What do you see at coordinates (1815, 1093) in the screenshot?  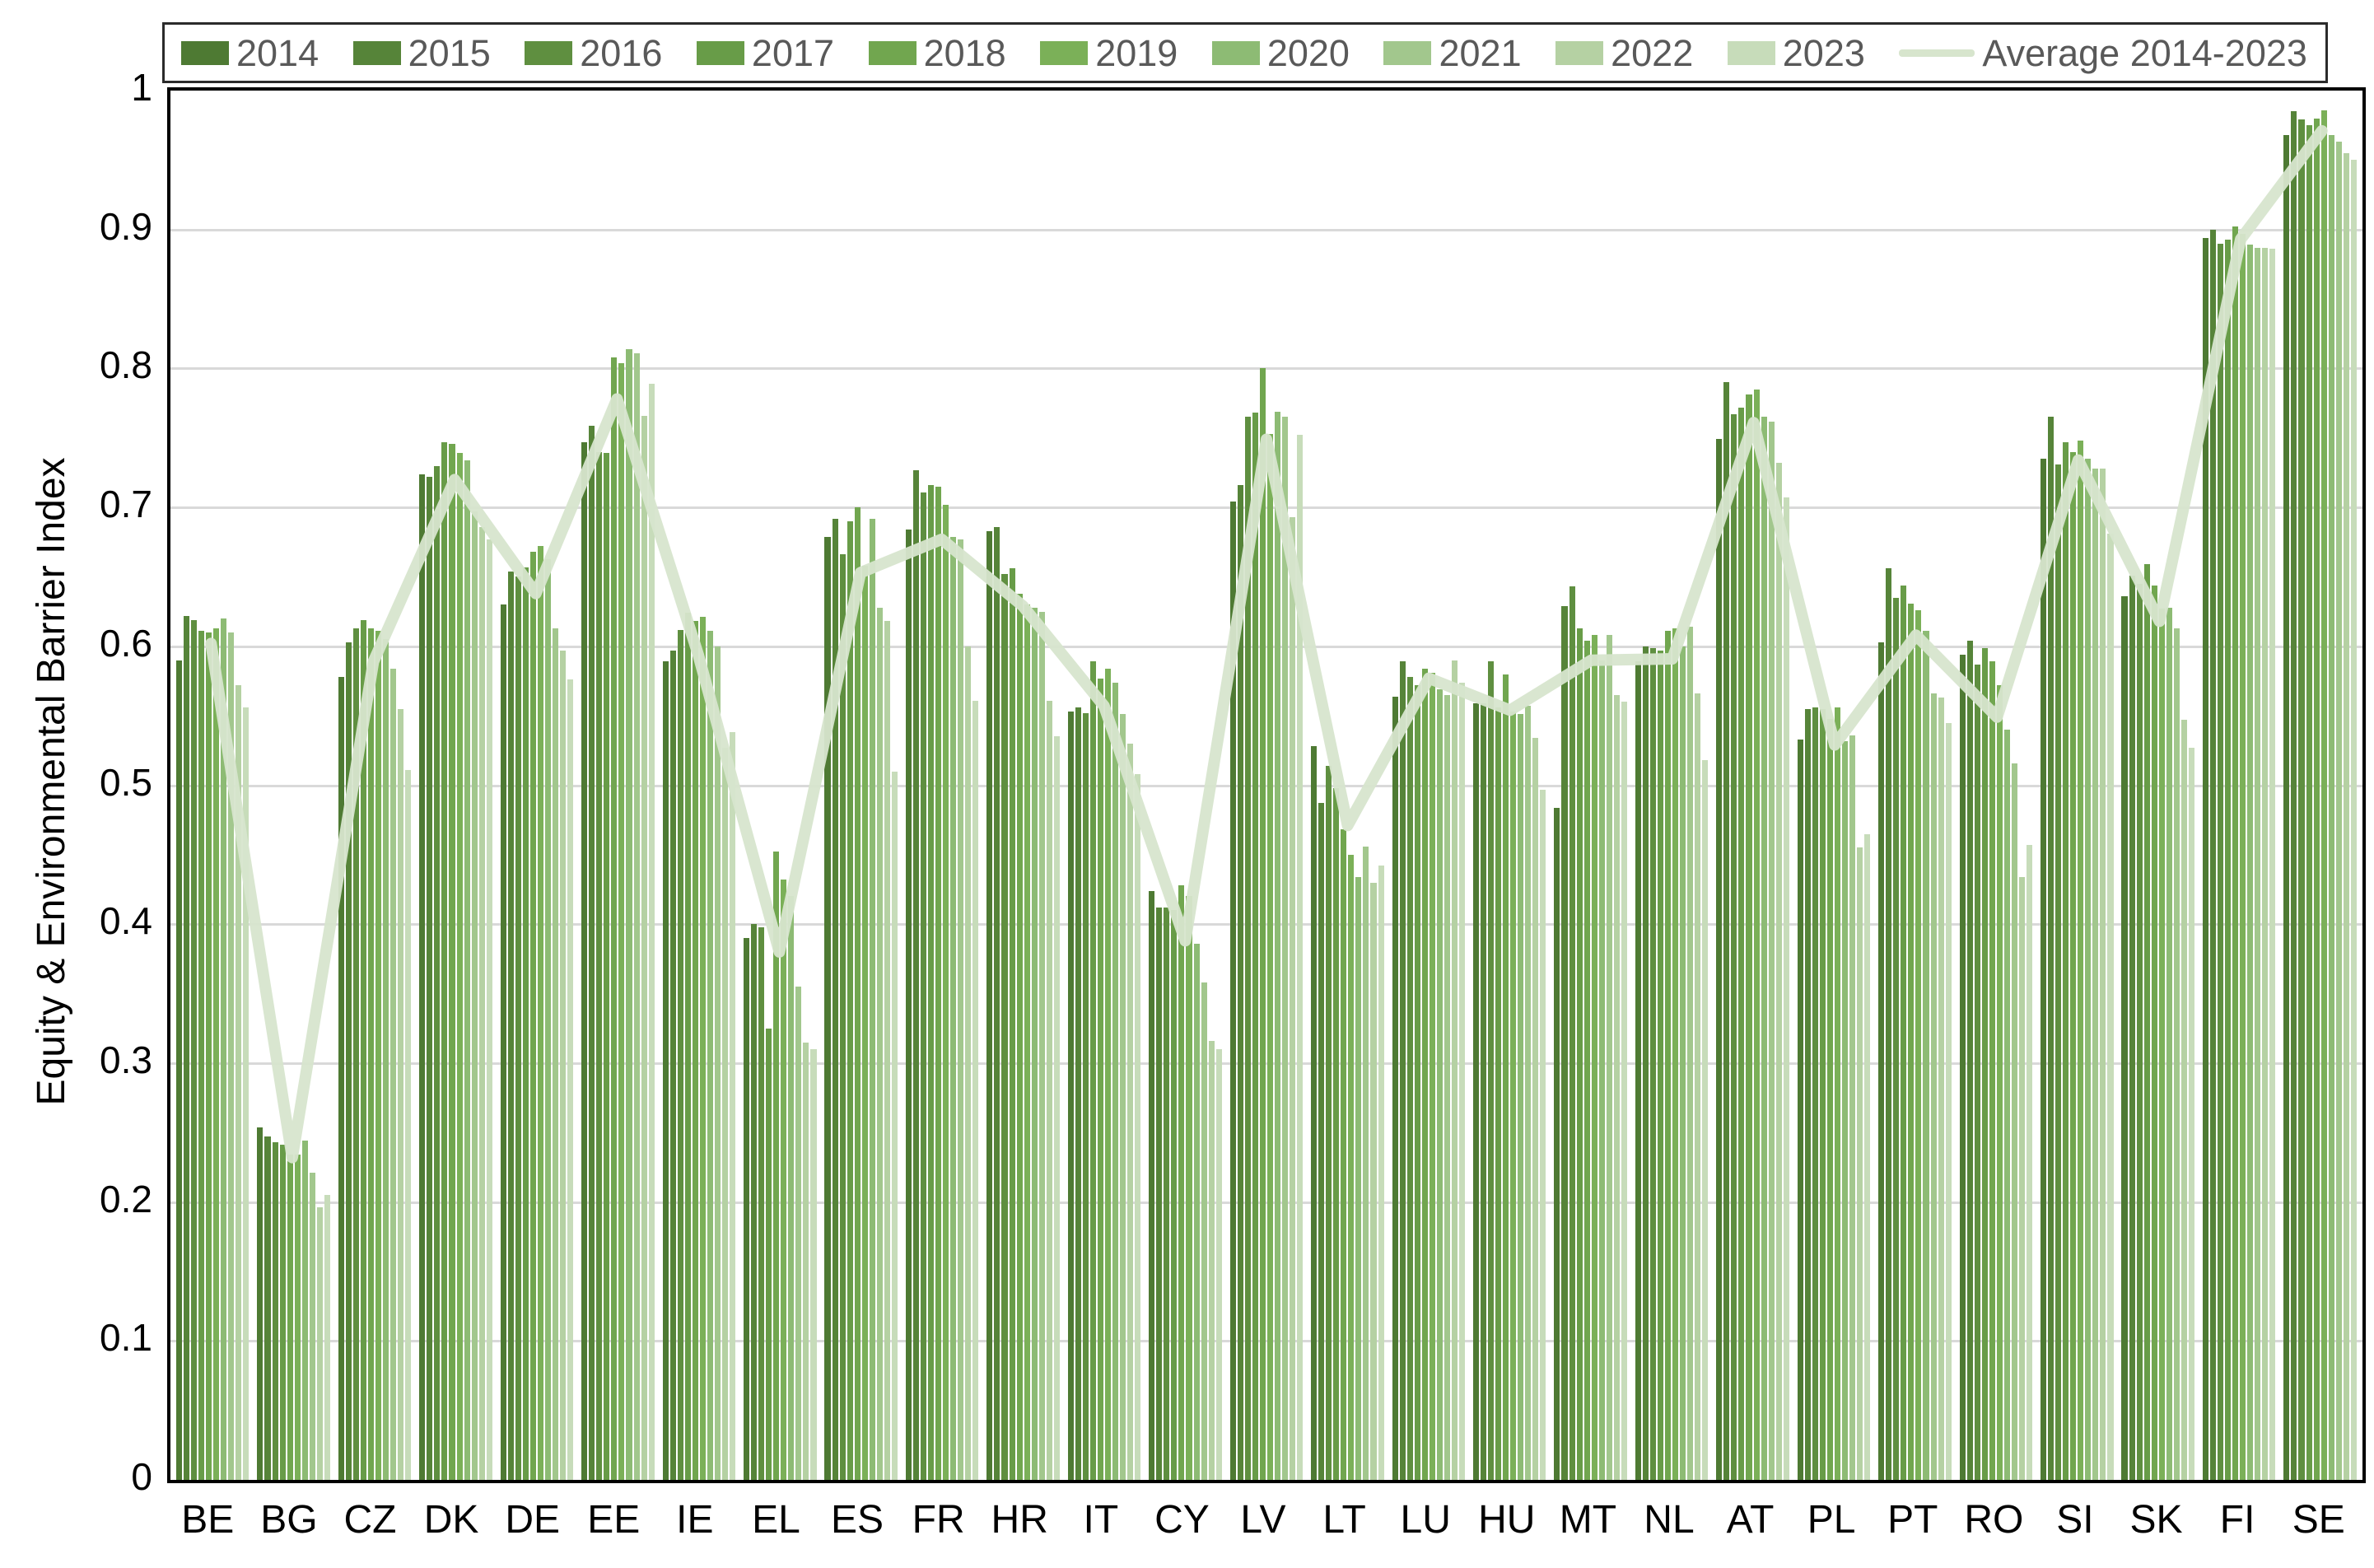 I see `bar-PL-2016` at bounding box center [1815, 1093].